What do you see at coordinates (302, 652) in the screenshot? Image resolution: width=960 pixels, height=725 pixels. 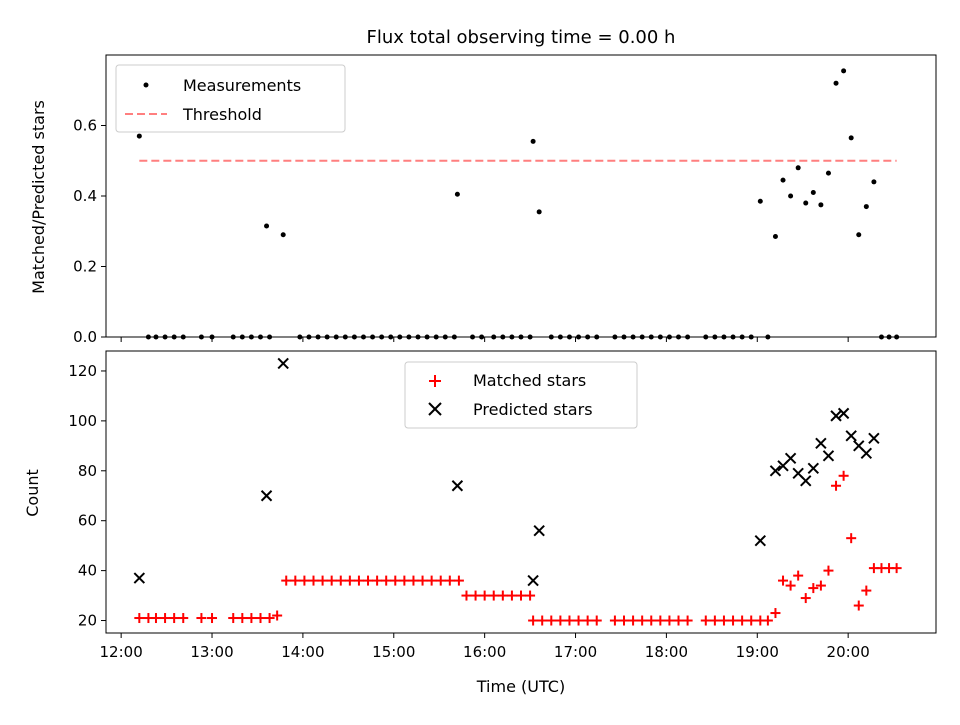 I see `x-tick-label: 14:00` at bounding box center [302, 652].